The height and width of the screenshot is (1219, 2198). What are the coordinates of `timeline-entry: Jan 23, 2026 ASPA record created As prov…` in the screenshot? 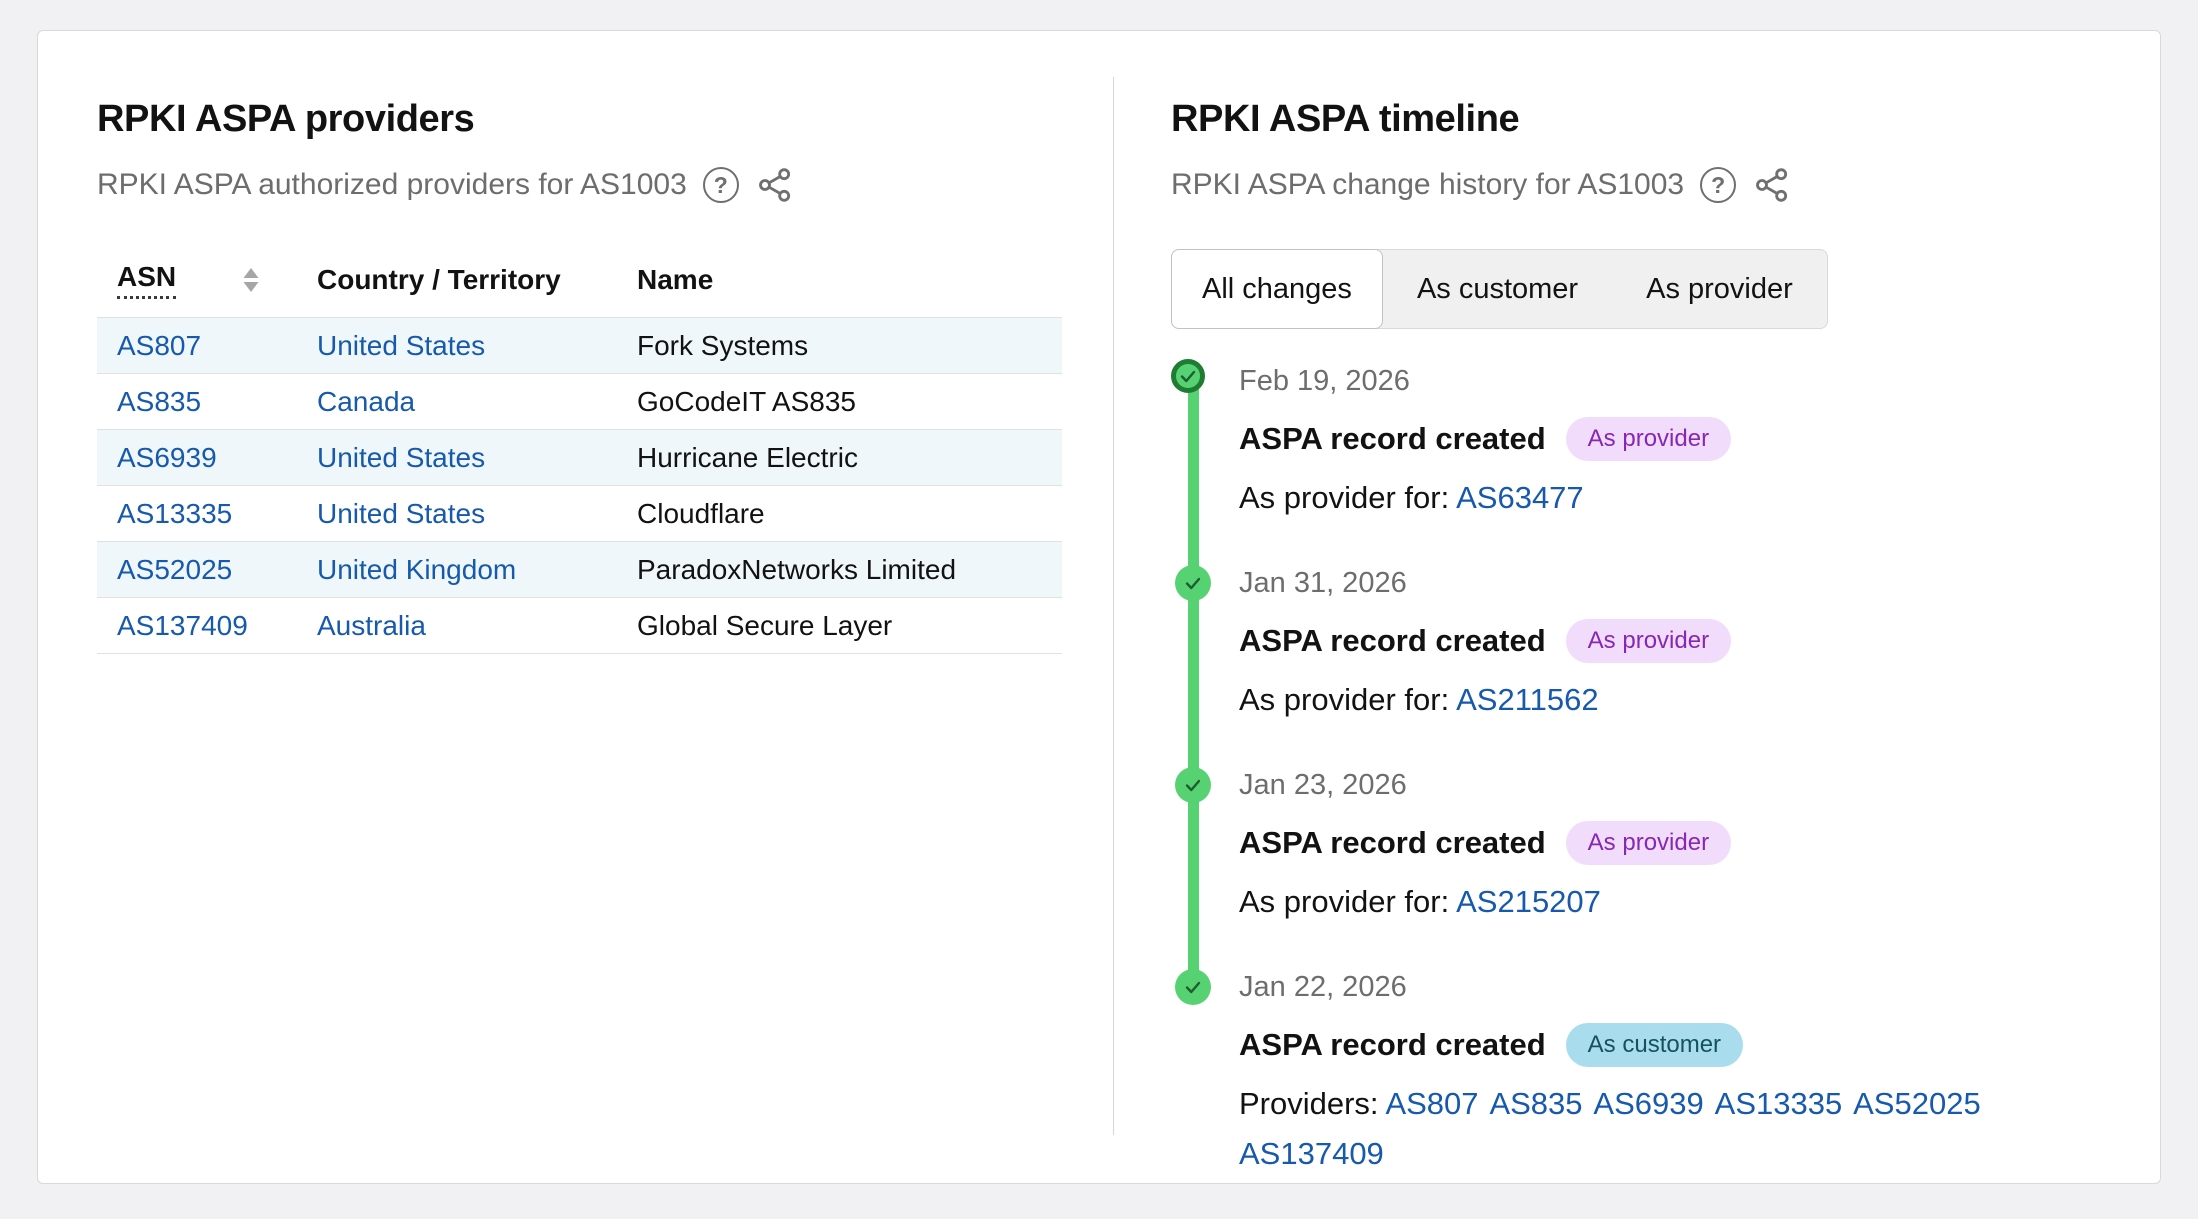 It's located at (1635, 876).